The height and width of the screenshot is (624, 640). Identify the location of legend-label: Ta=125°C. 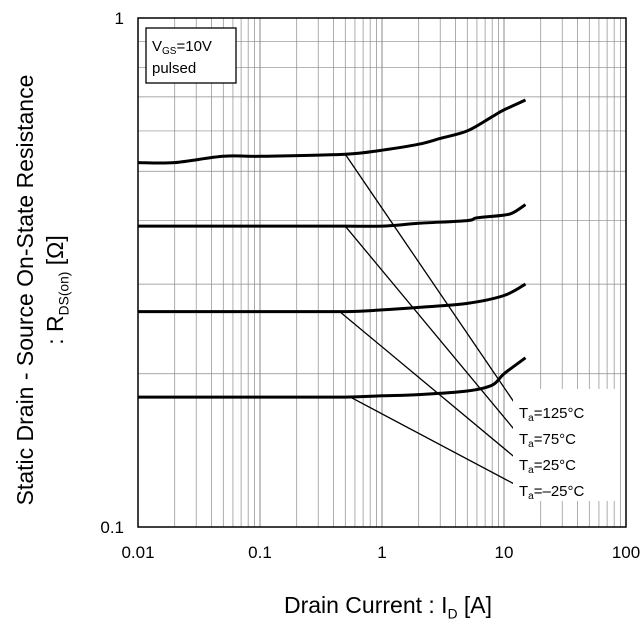
(552, 414).